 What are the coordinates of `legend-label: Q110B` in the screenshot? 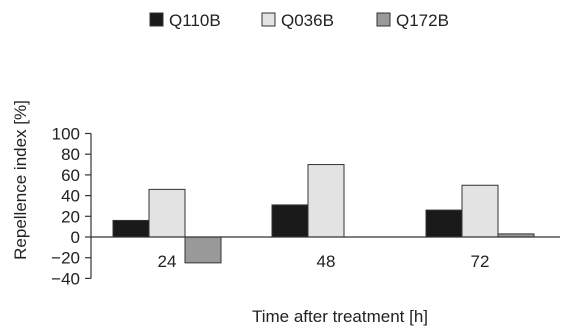 It's located at (195, 20).